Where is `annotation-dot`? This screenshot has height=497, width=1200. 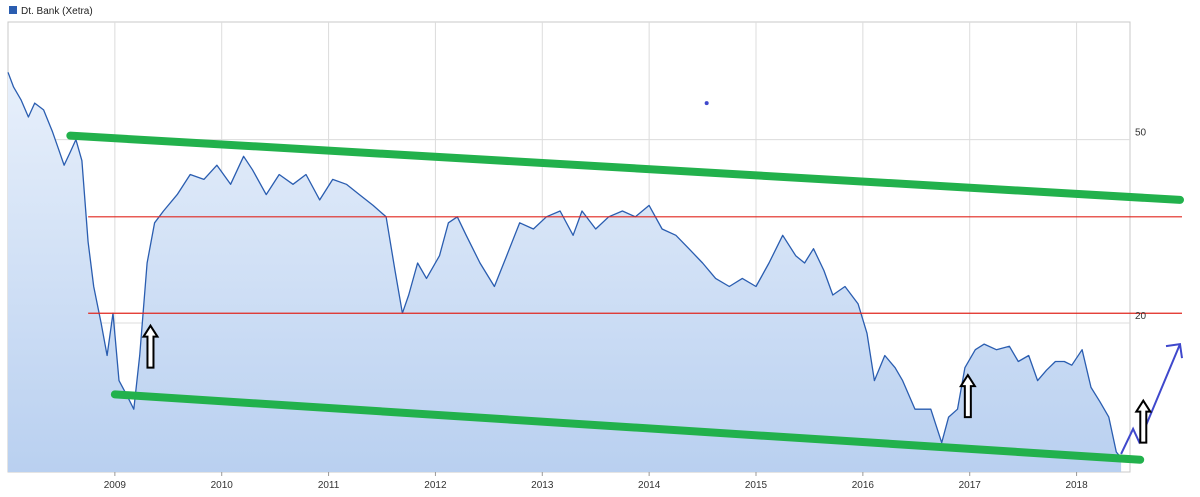 annotation-dot is located at coordinates (706, 103).